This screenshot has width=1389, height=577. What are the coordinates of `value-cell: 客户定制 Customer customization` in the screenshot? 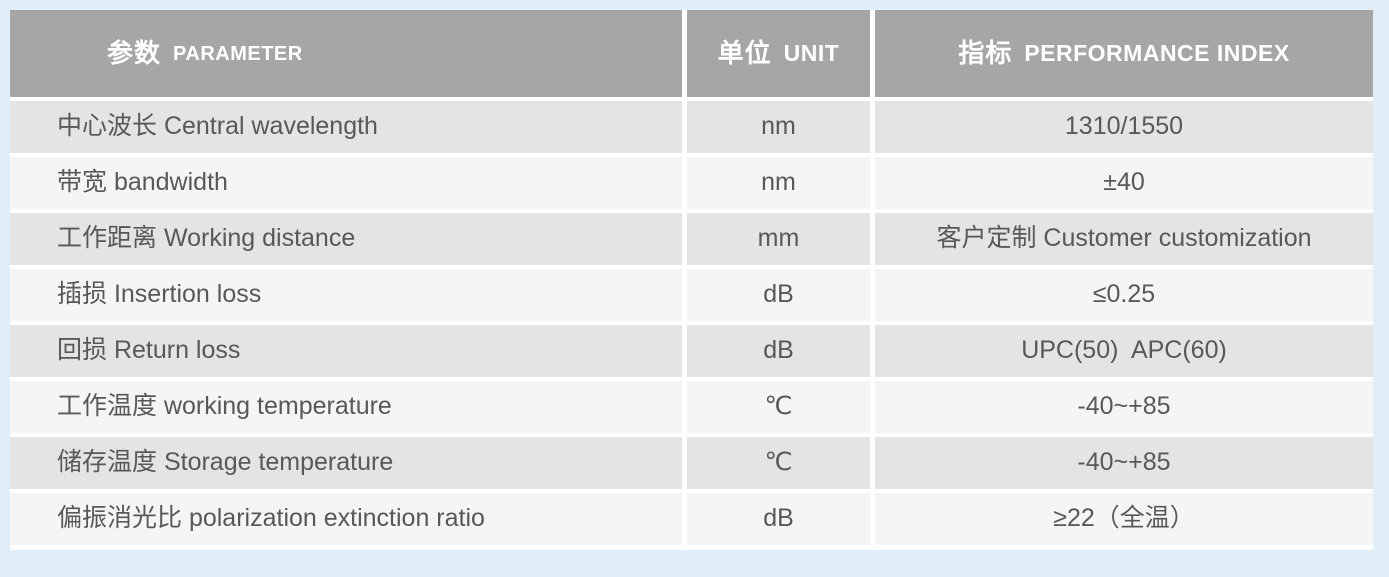 It's located at (1124, 239).